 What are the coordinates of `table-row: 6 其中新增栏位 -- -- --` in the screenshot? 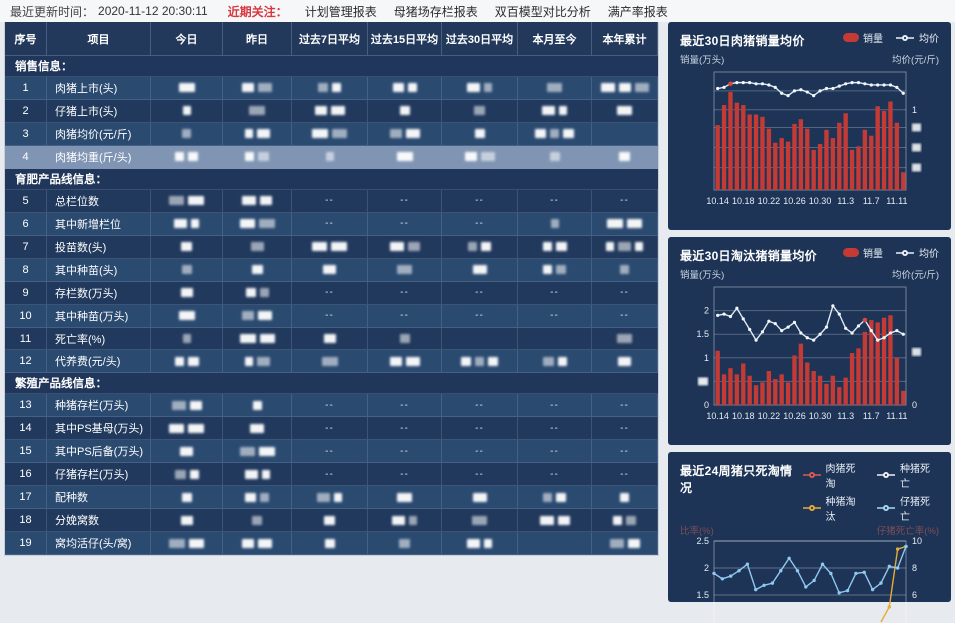 It's located at (331, 224).